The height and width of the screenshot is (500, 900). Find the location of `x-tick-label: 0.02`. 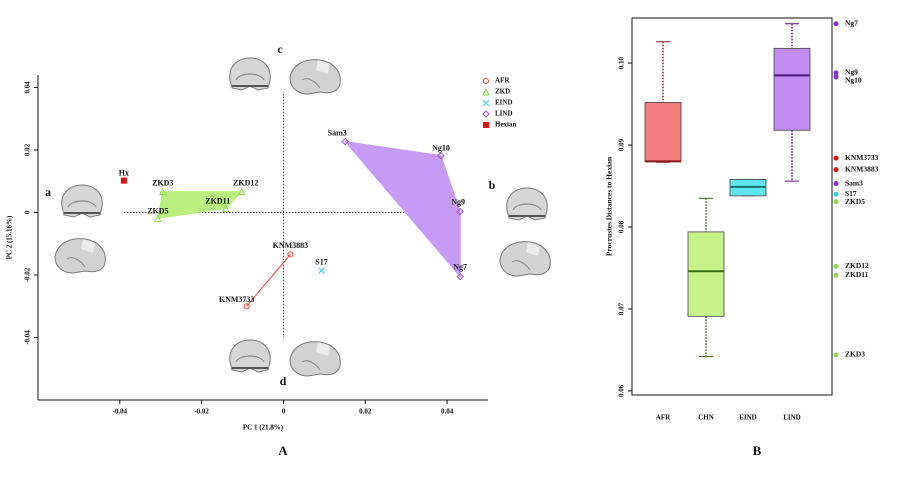

x-tick-label: 0.02 is located at coordinates (365, 412).